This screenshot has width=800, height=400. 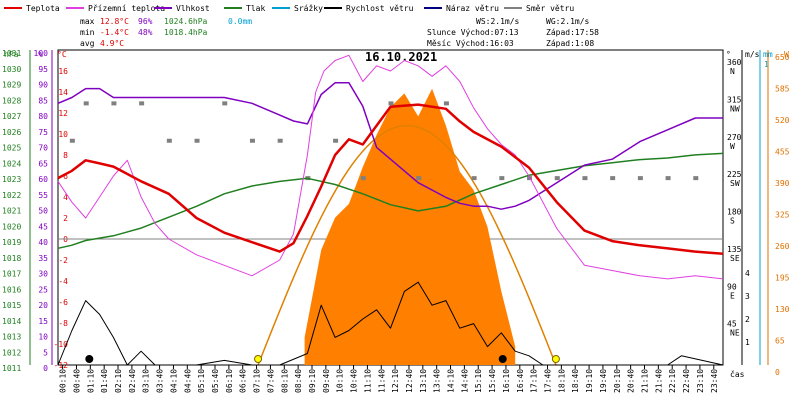 I want to click on c-tick: 2, so click(x=65, y=218).